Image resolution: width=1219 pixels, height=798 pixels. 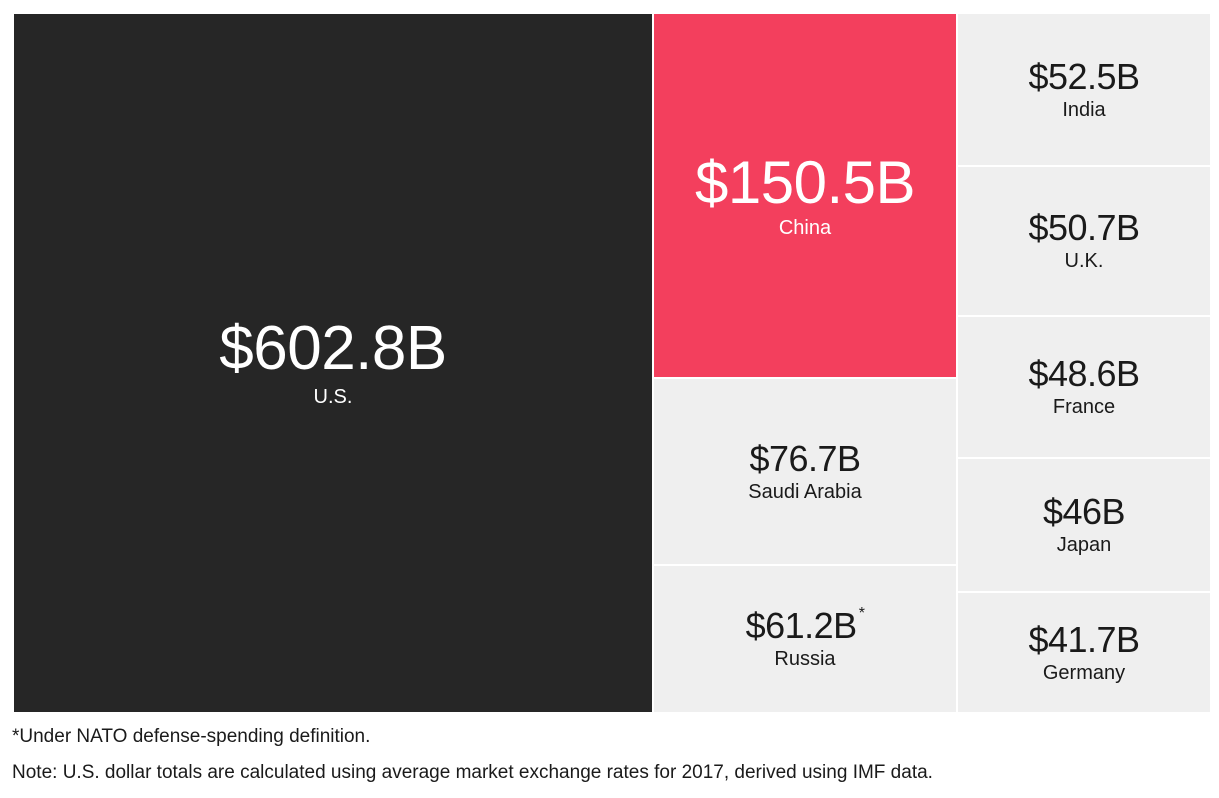 I want to click on treemap-tile-germany: $41.7B Germany, so click(x=1084, y=652).